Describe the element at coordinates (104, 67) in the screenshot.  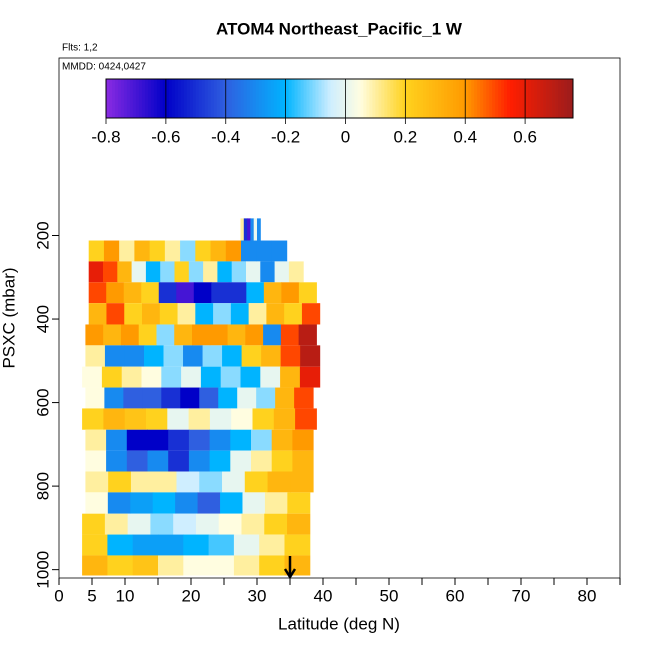
I see `date-note: MMDD: 0424,0427` at that location.